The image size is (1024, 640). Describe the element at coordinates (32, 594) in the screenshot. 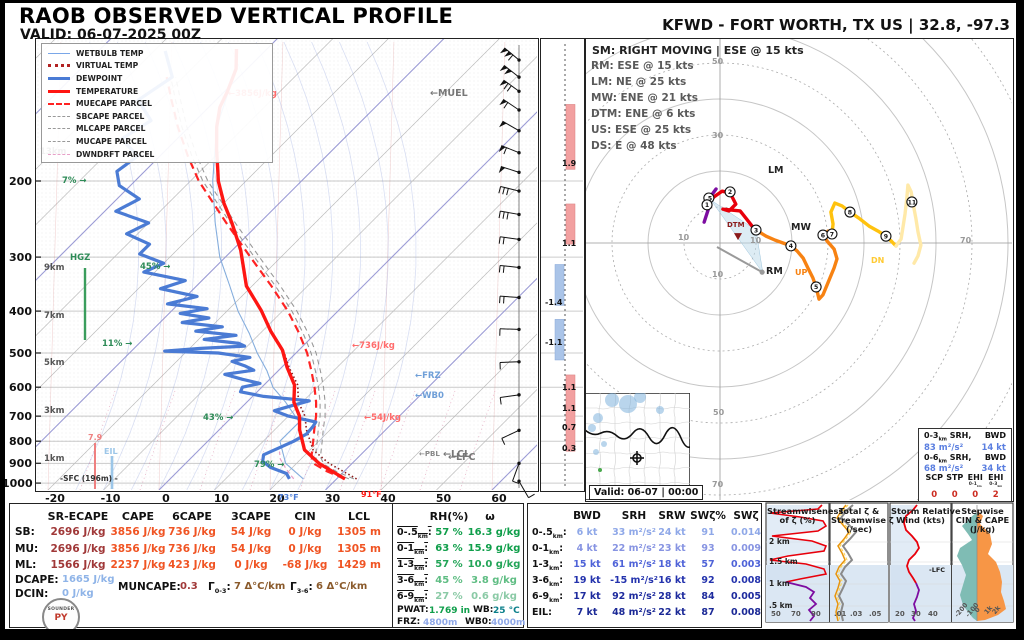

I see `dcin-label: DCIN:` at that location.